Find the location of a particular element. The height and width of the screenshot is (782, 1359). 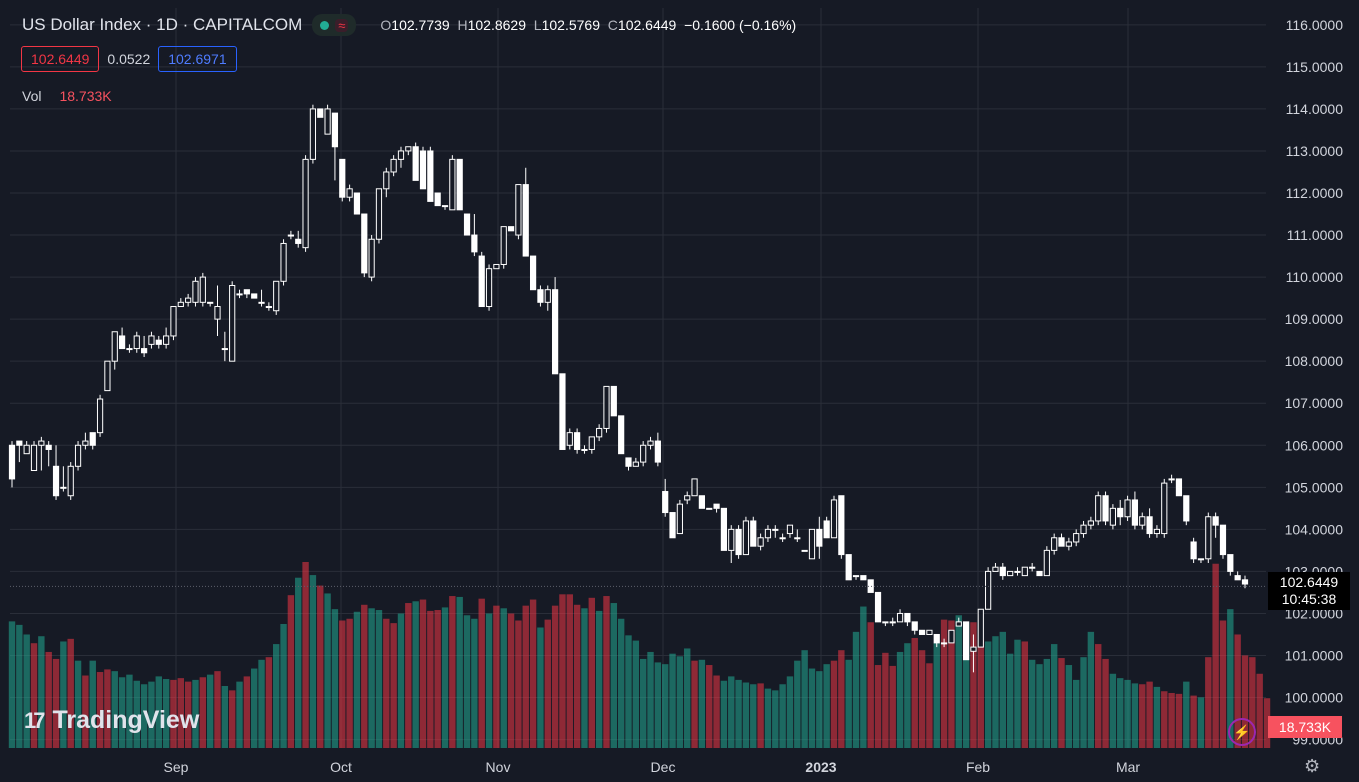

volume-label: Vol is located at coordinates (32, 96).